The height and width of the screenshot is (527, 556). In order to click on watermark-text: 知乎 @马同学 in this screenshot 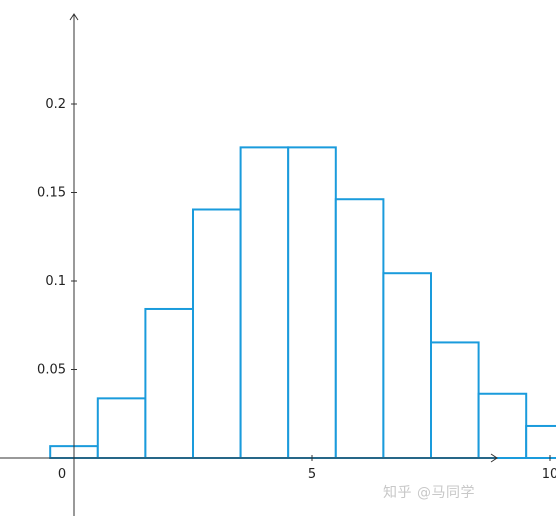, I will do `click(429, 493)`.